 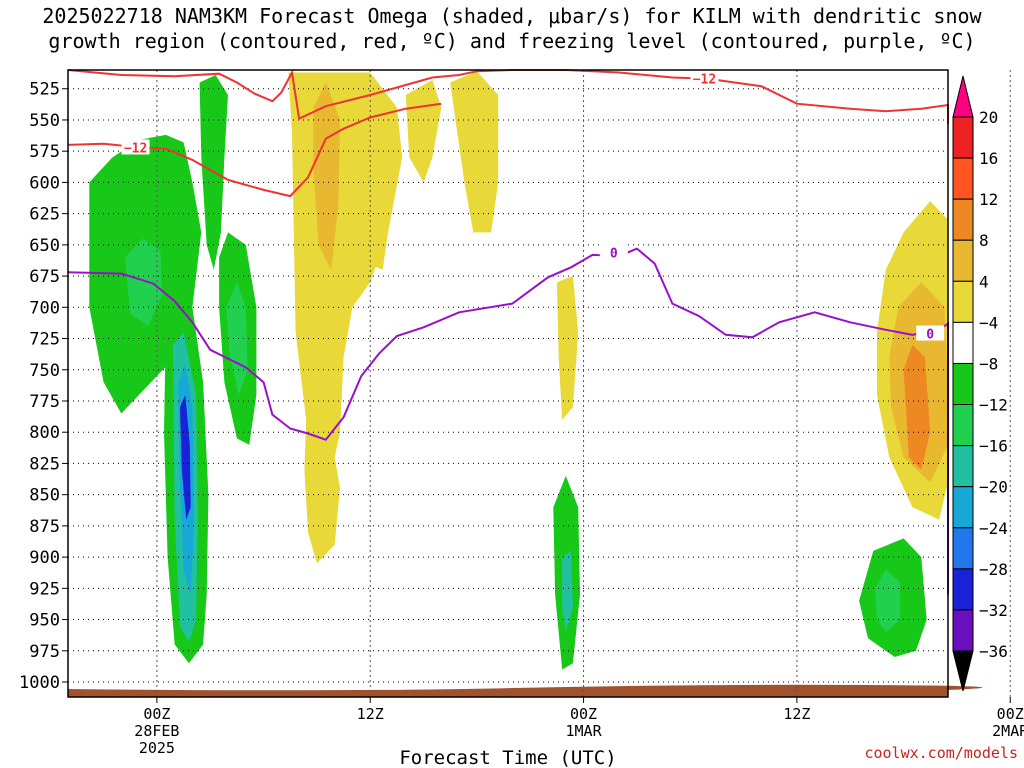 What do you see at coordinates (44, 152) in the screenshot?
I see `y-tick-label: 575` at bounding box center [44, 152].